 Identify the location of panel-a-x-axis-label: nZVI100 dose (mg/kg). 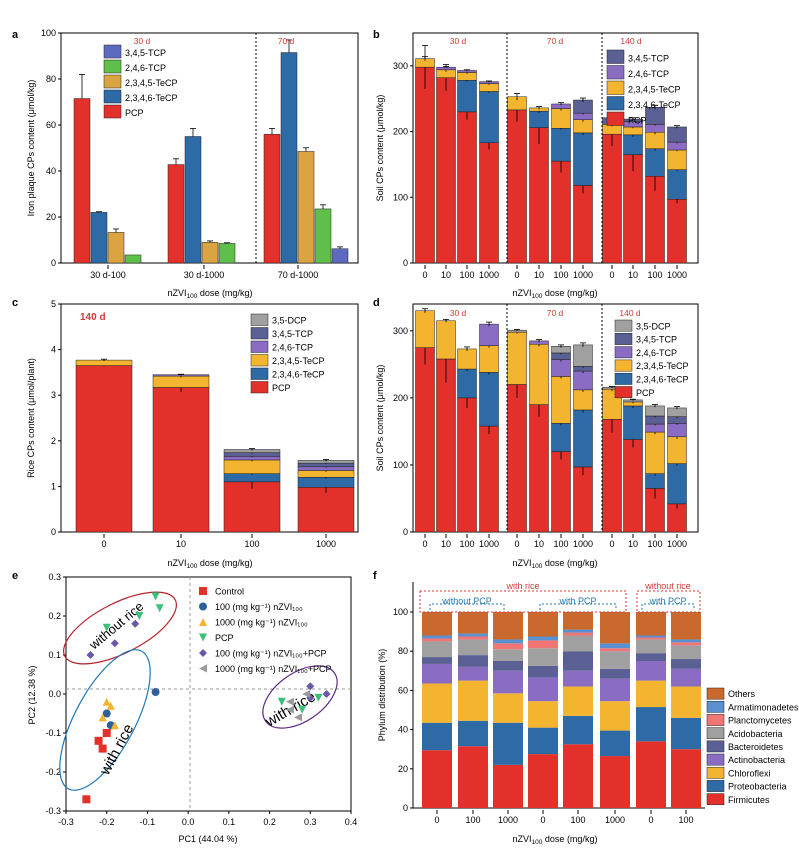
(210, 294).